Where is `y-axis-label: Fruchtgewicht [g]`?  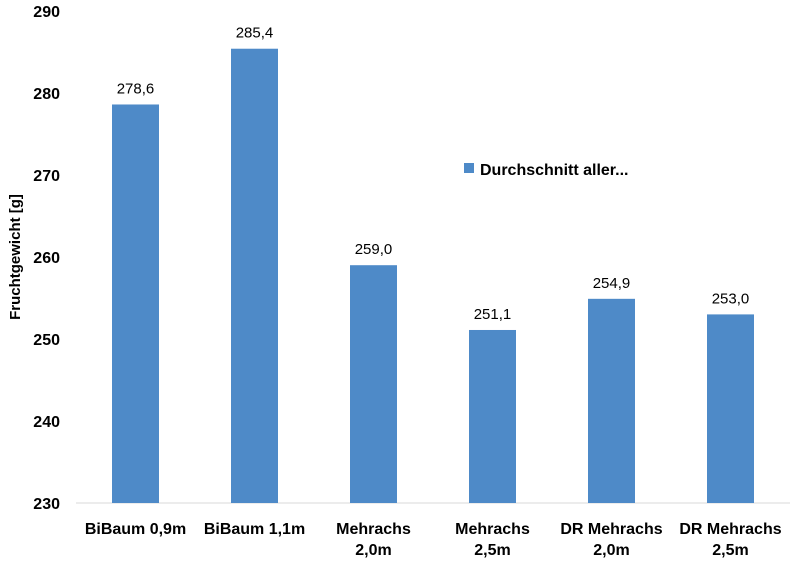 y-axis-label: Fruchtgewicht [g] is located at coordinates (15, 257).